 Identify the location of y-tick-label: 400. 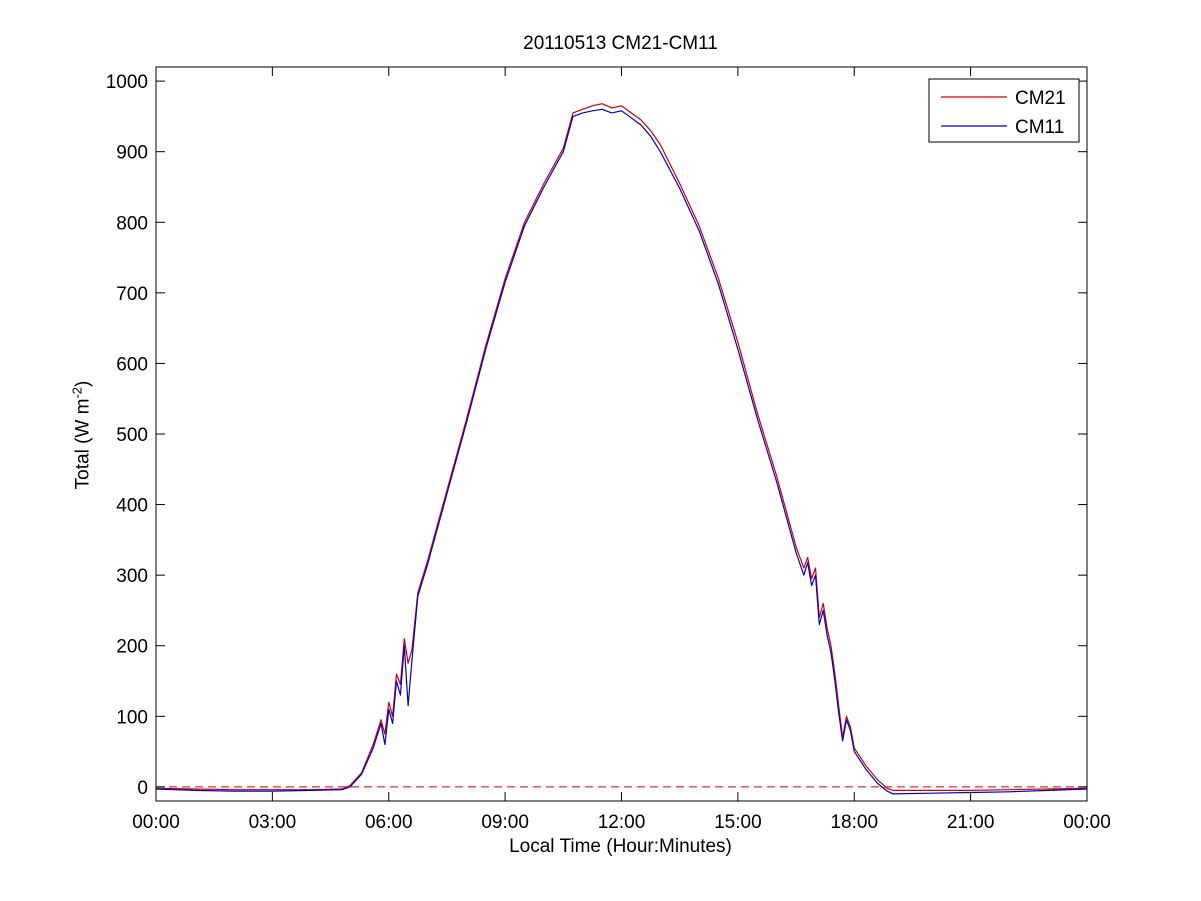
(132, 506).